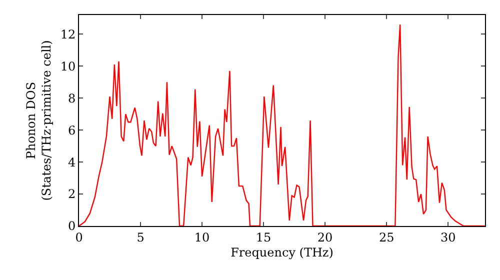 Image resolution: width=500 pixels, height=280 pixels. I want to click on x-tick-label: 20, so click(325, 237).